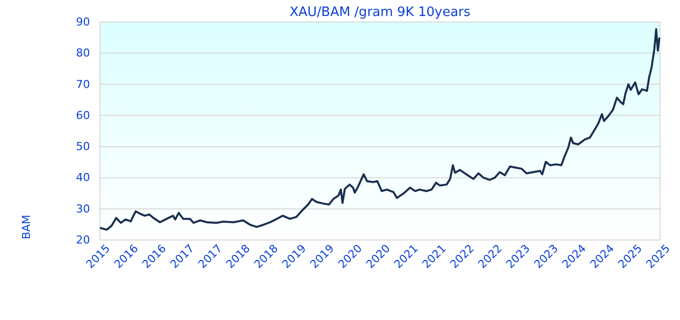 This screenshot has height=320, width=680. Describe the element at coordinates (83, 177) in the screenshot. I see `y-tick-label: 40` at that location.